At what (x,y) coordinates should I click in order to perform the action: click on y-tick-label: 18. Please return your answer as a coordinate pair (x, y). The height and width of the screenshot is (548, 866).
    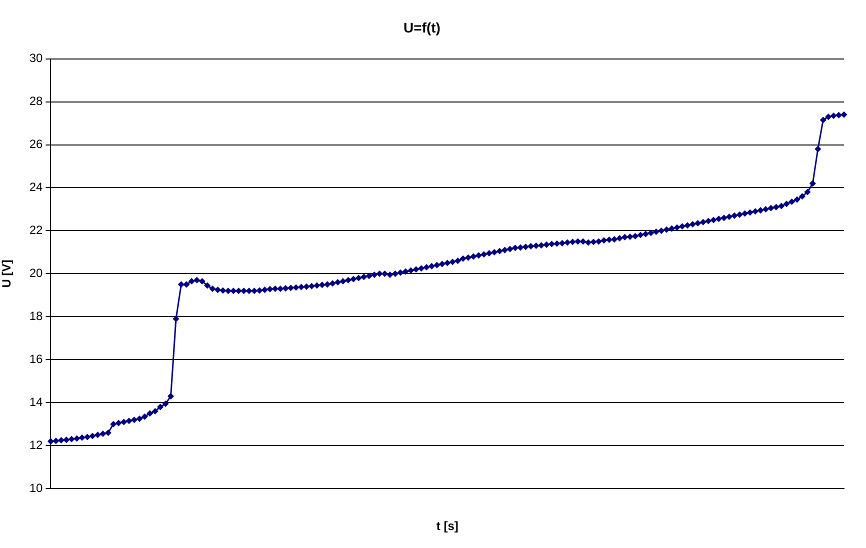
    Looking at the image, I should click on (36, 315).